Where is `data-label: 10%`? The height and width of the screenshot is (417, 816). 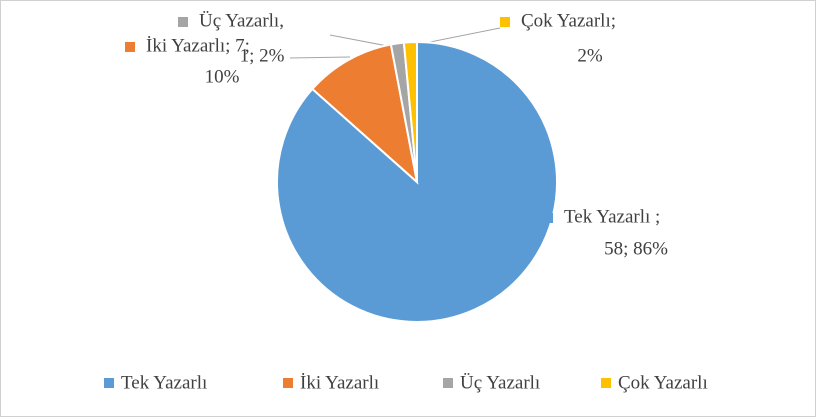
data-label: 10% is located at coordinates (222, 76).